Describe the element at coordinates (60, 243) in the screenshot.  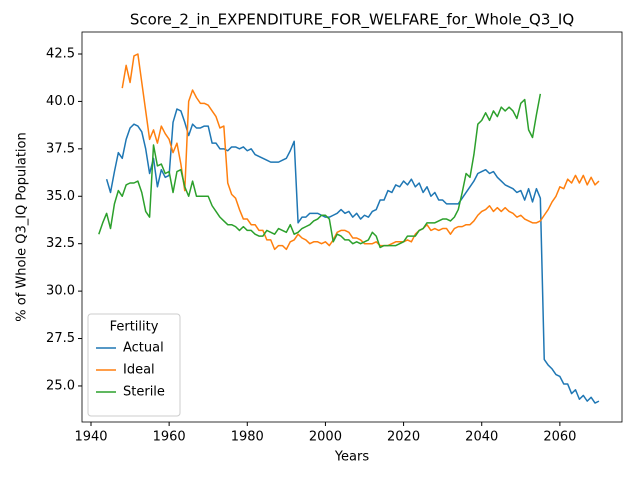
I see `y-tick-label: 32.5` at that location.